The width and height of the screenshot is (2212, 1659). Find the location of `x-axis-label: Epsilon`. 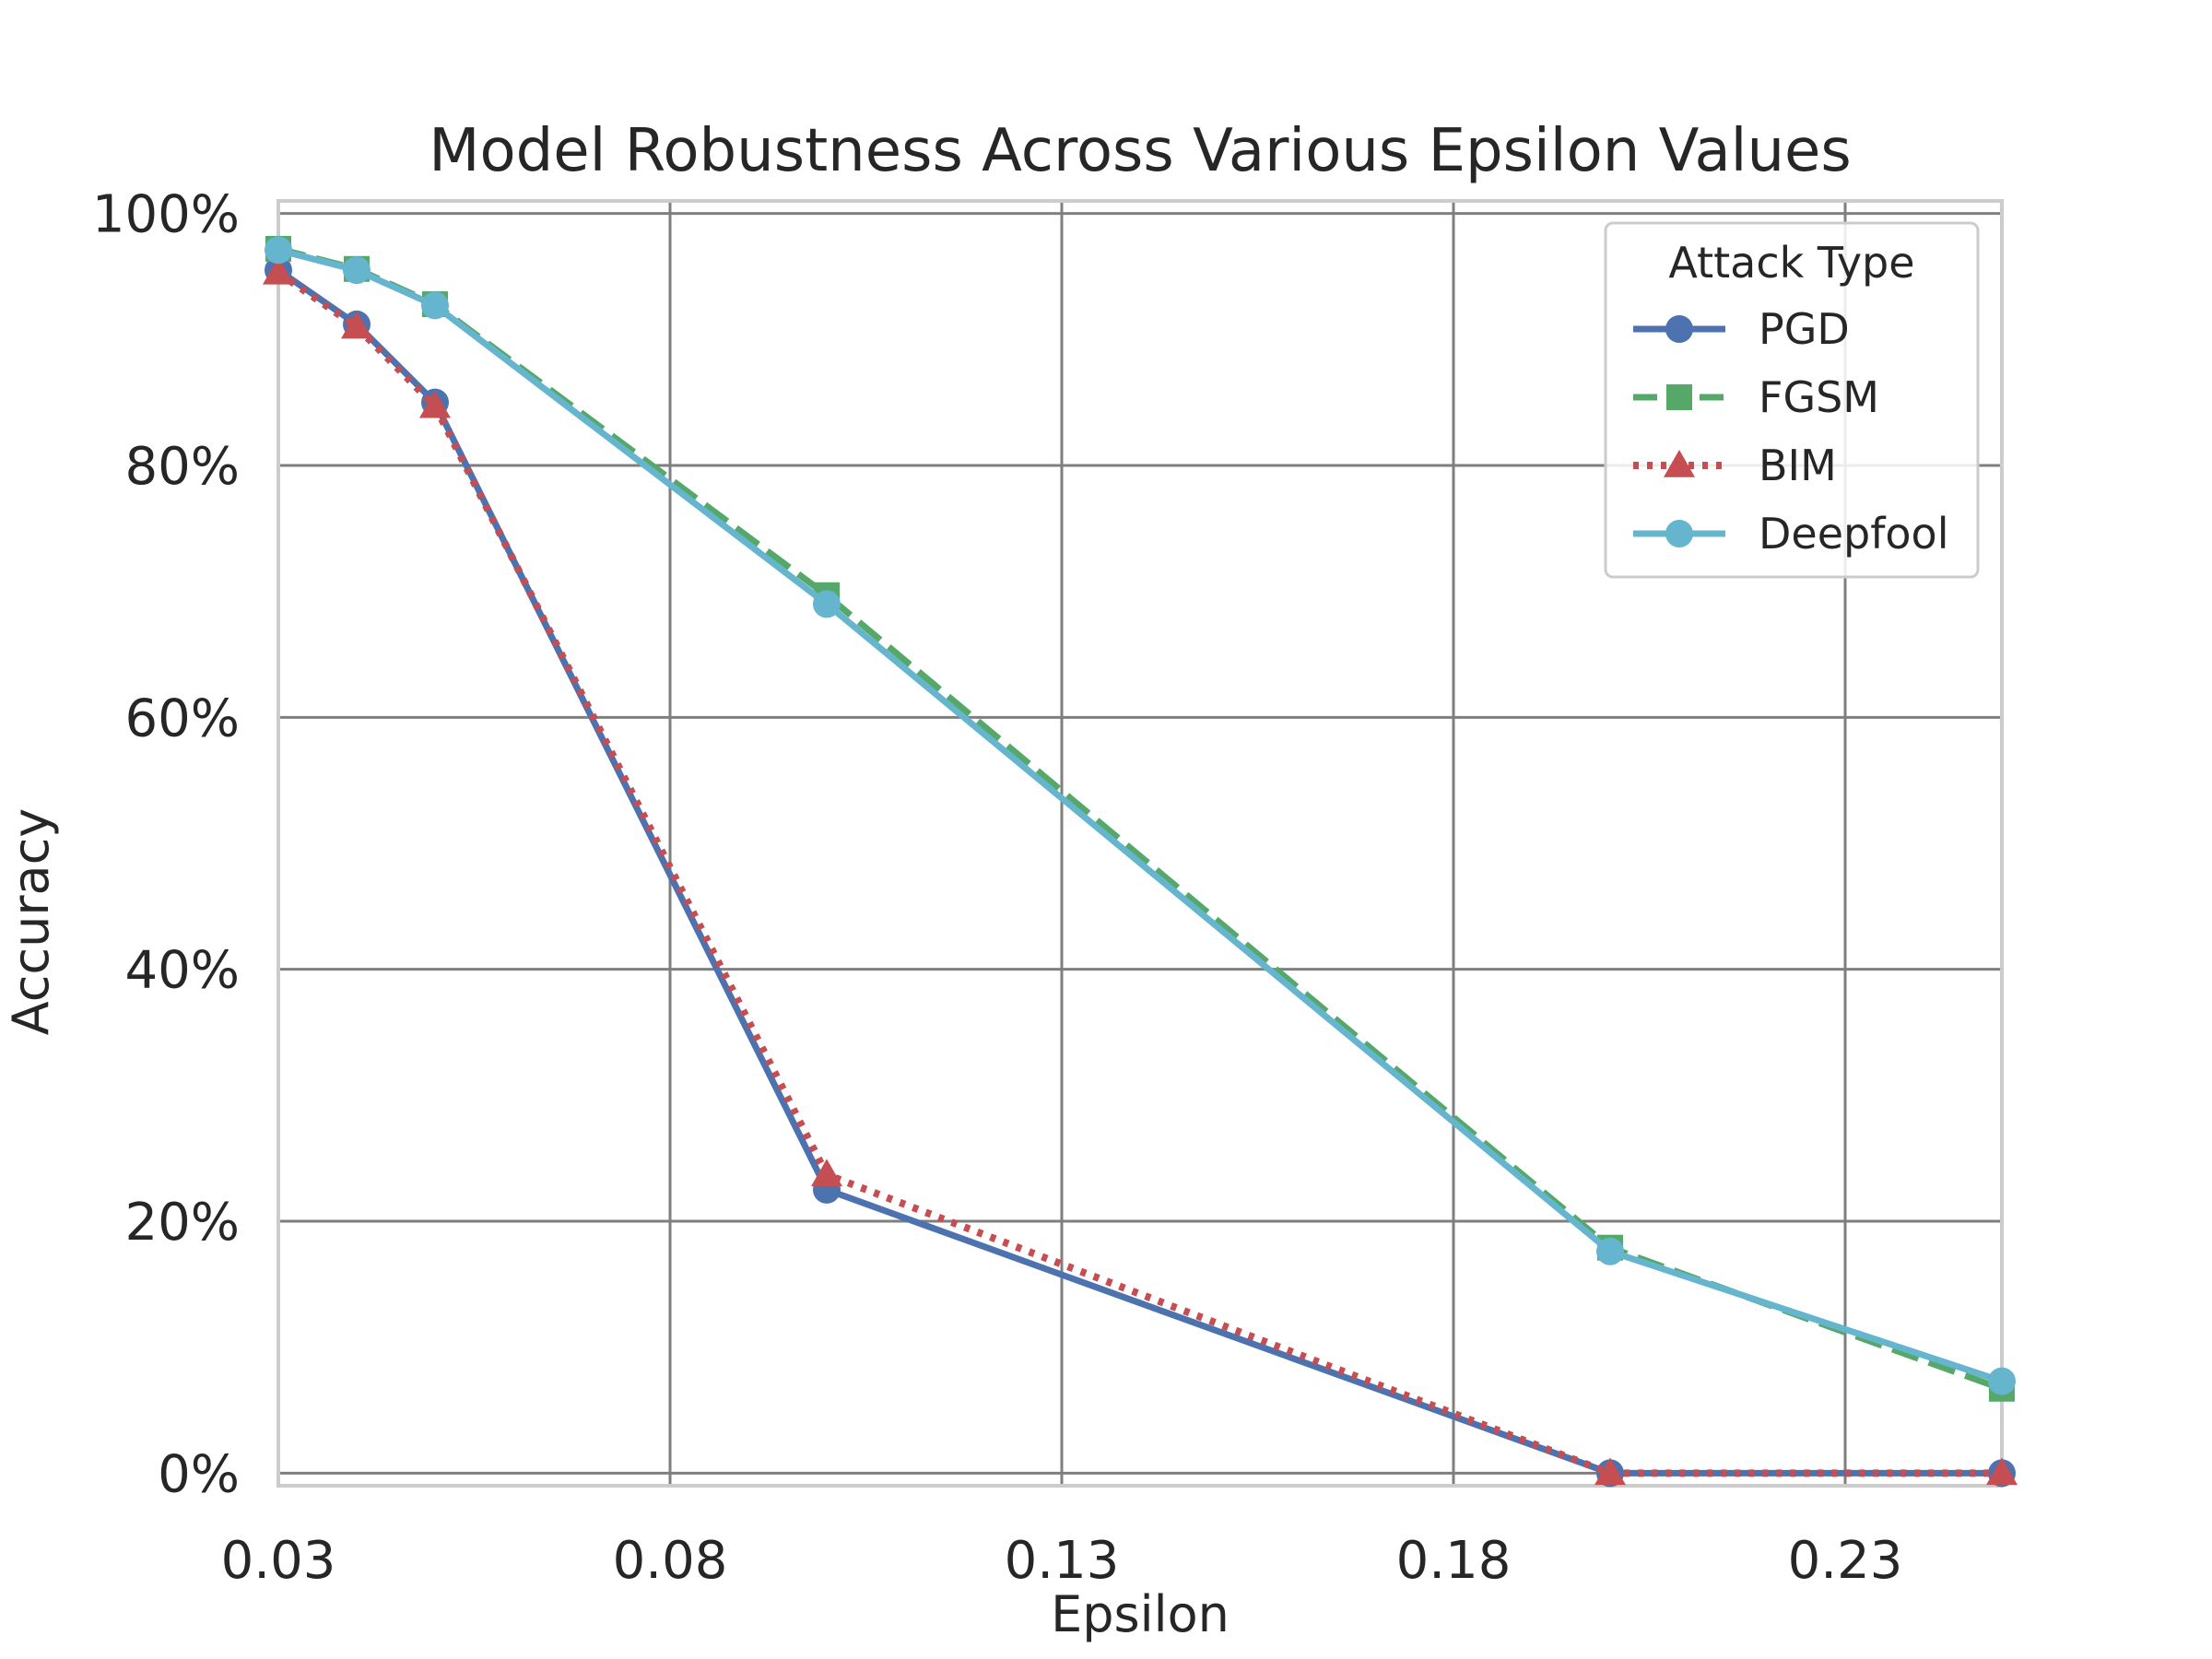

x-axis-label: Epsilon is located at coordinates (1140, 1614).